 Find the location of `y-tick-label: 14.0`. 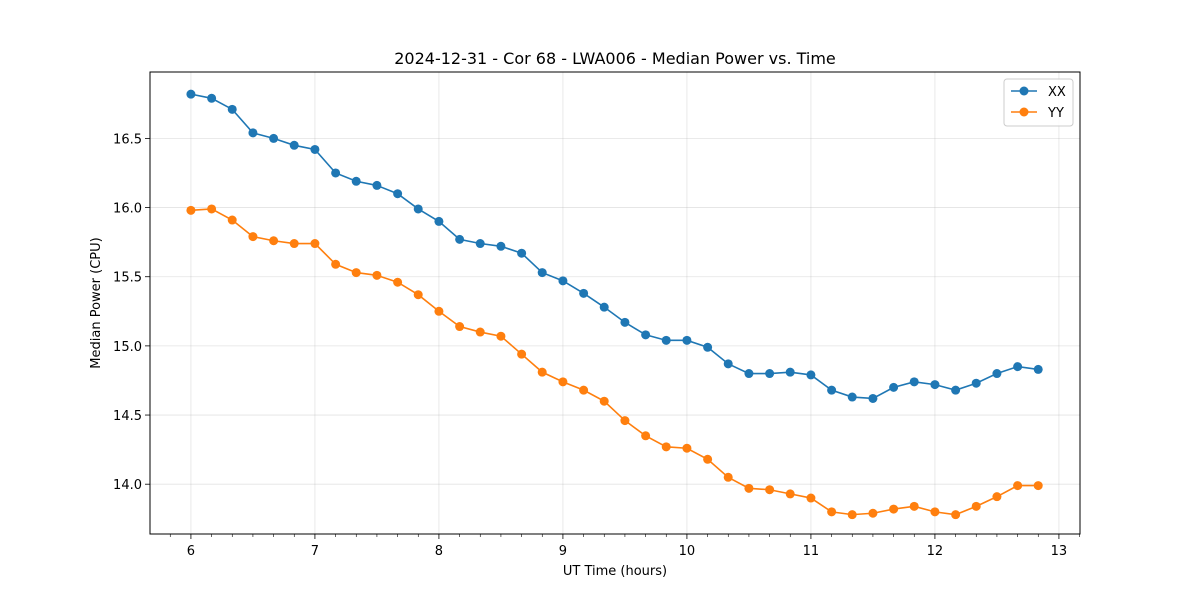

y-tick-label: 14.0 is located at coordinates (127, 485).